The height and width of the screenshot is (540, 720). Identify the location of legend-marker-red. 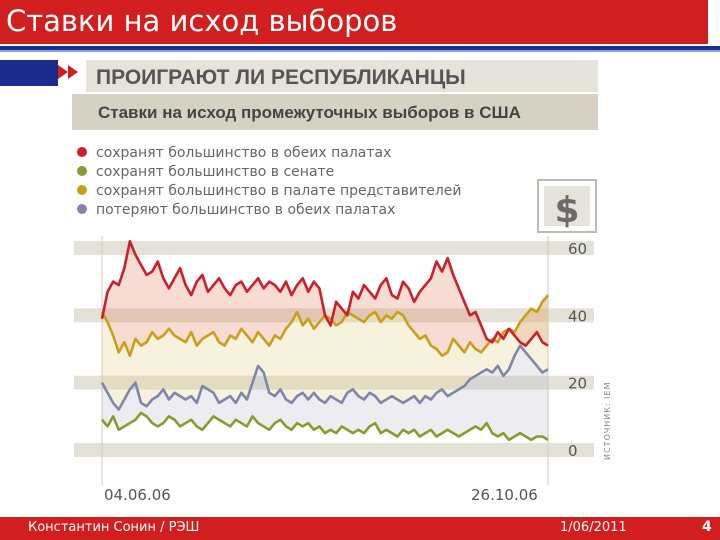
(82, 152).